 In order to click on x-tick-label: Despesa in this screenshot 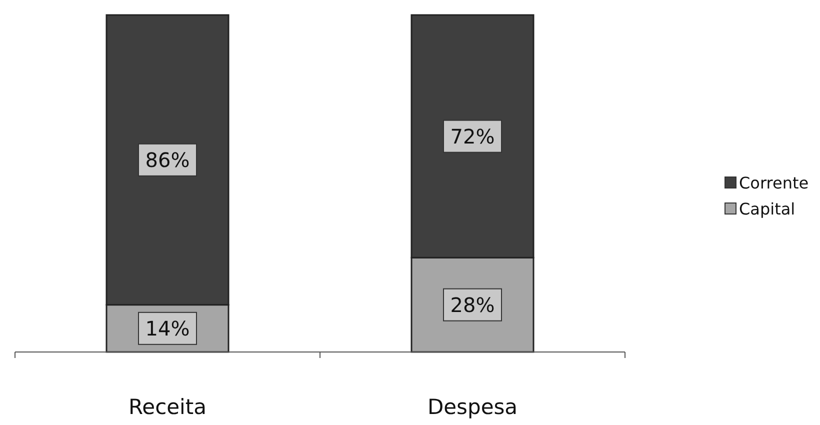, I will do `click(472, 407)`.